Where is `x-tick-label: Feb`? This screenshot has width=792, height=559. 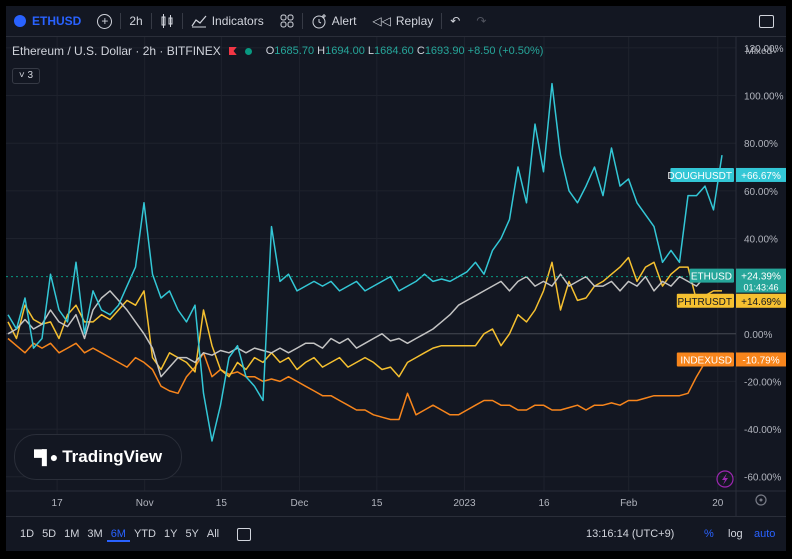
x-tick-label: Feb is located at coordinates (629, 503).